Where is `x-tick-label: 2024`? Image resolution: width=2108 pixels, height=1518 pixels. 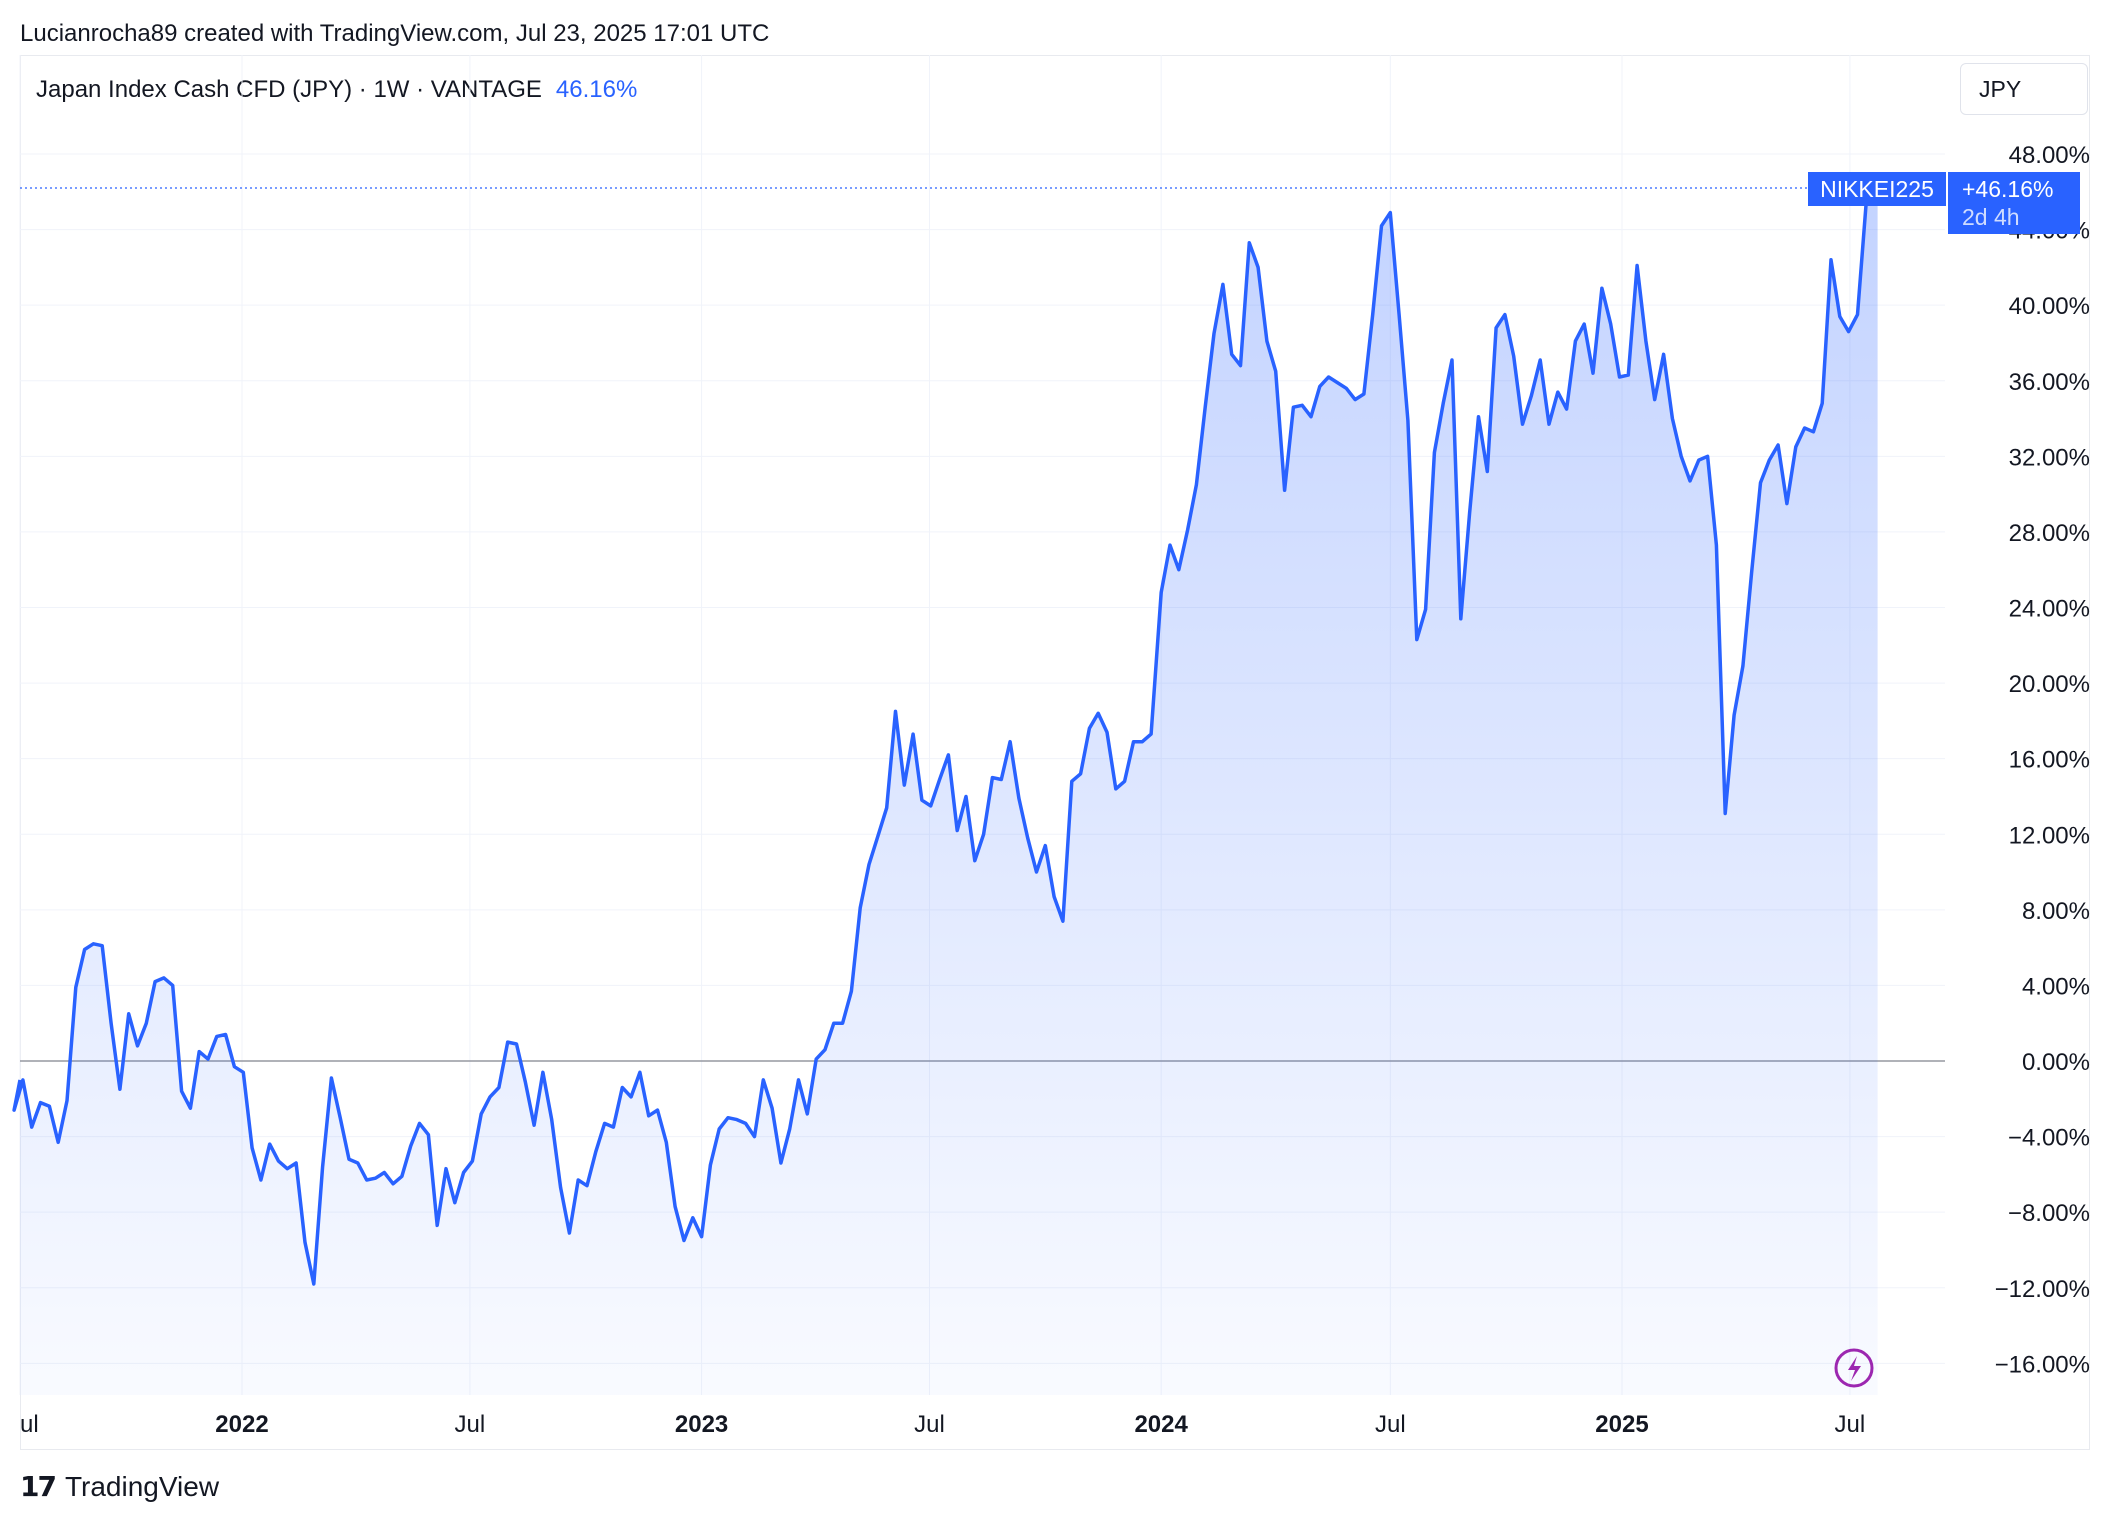
x-tick-label: 2024 is located at coordinates (1161, 1424).